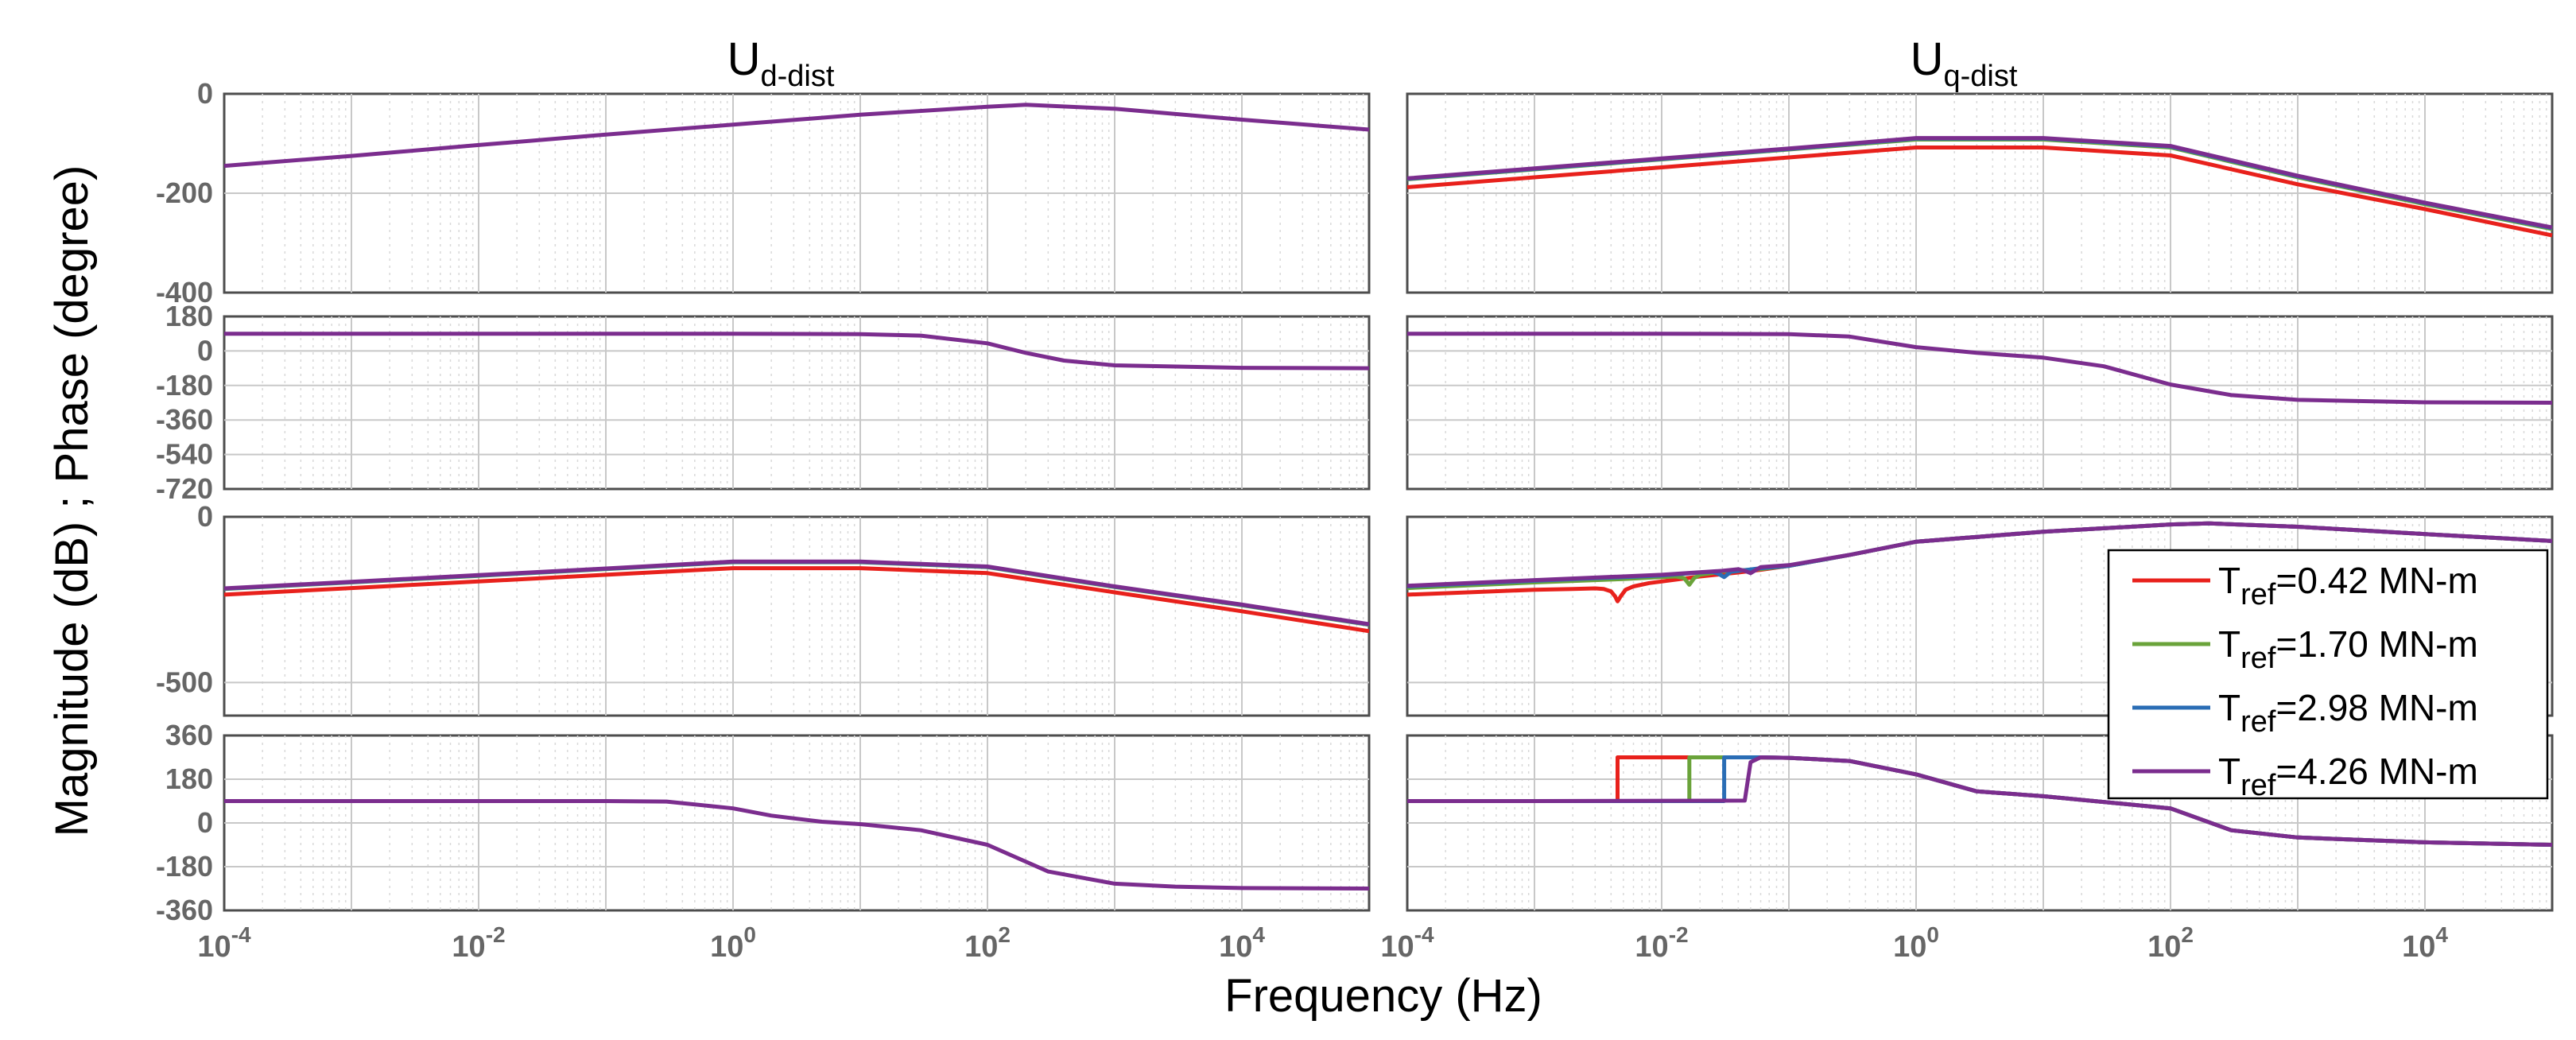  I want to click on y-tick-label: -500, so click(185, 682).